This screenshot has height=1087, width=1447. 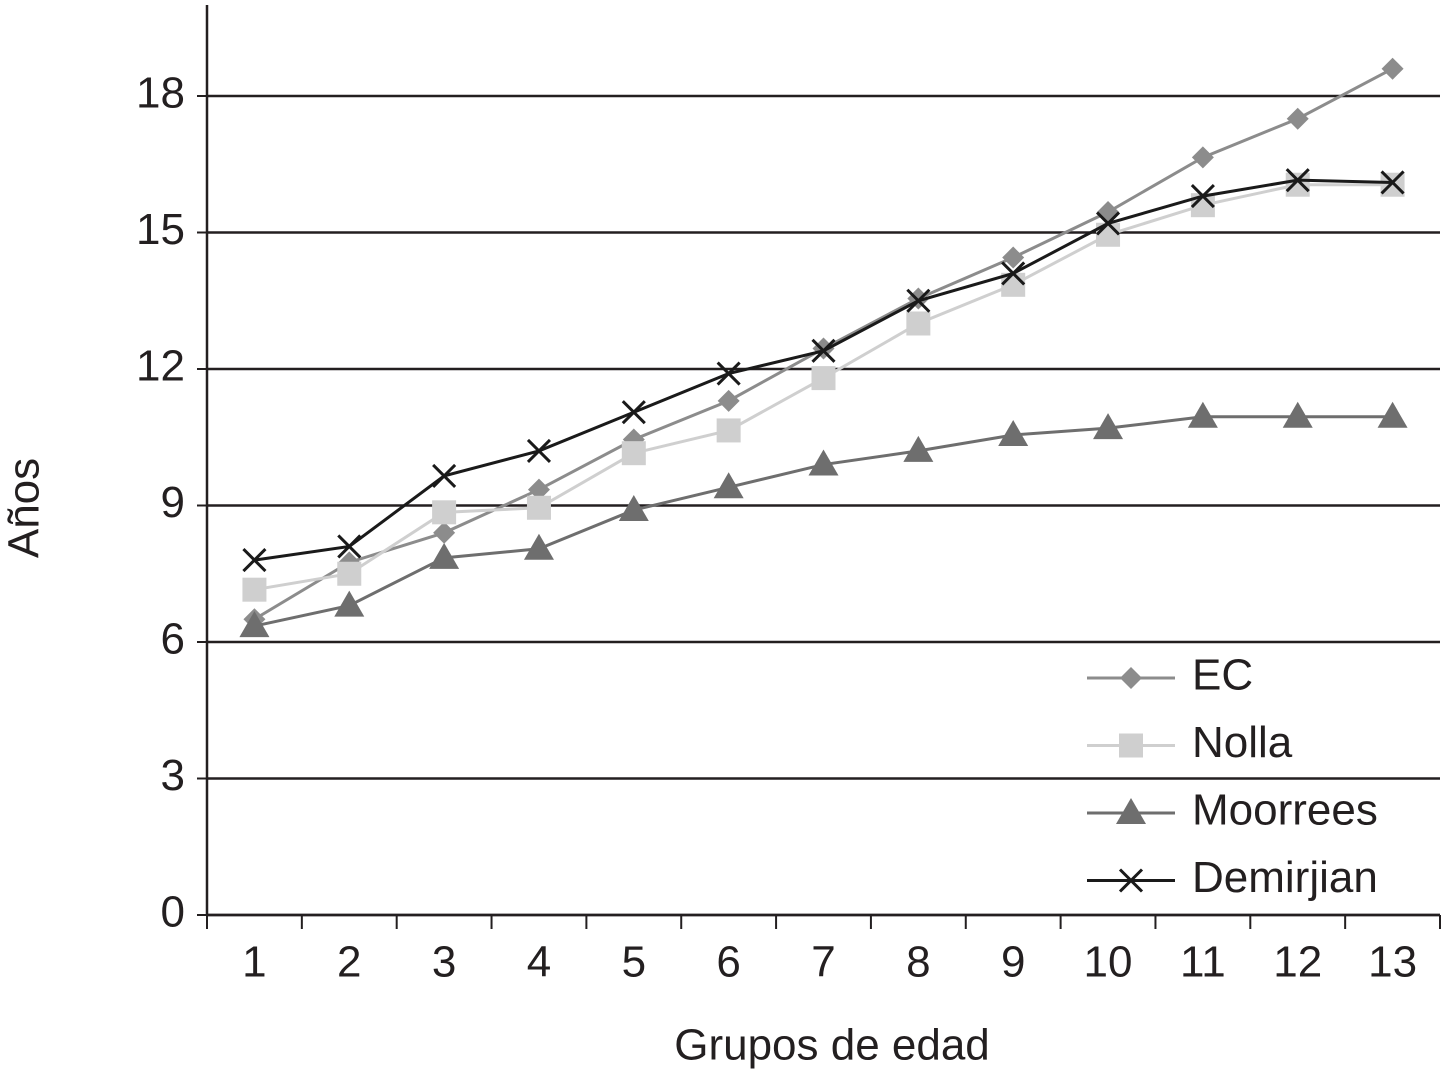 I want to click on y-tick-label: 0, so click(x=173, y=912).